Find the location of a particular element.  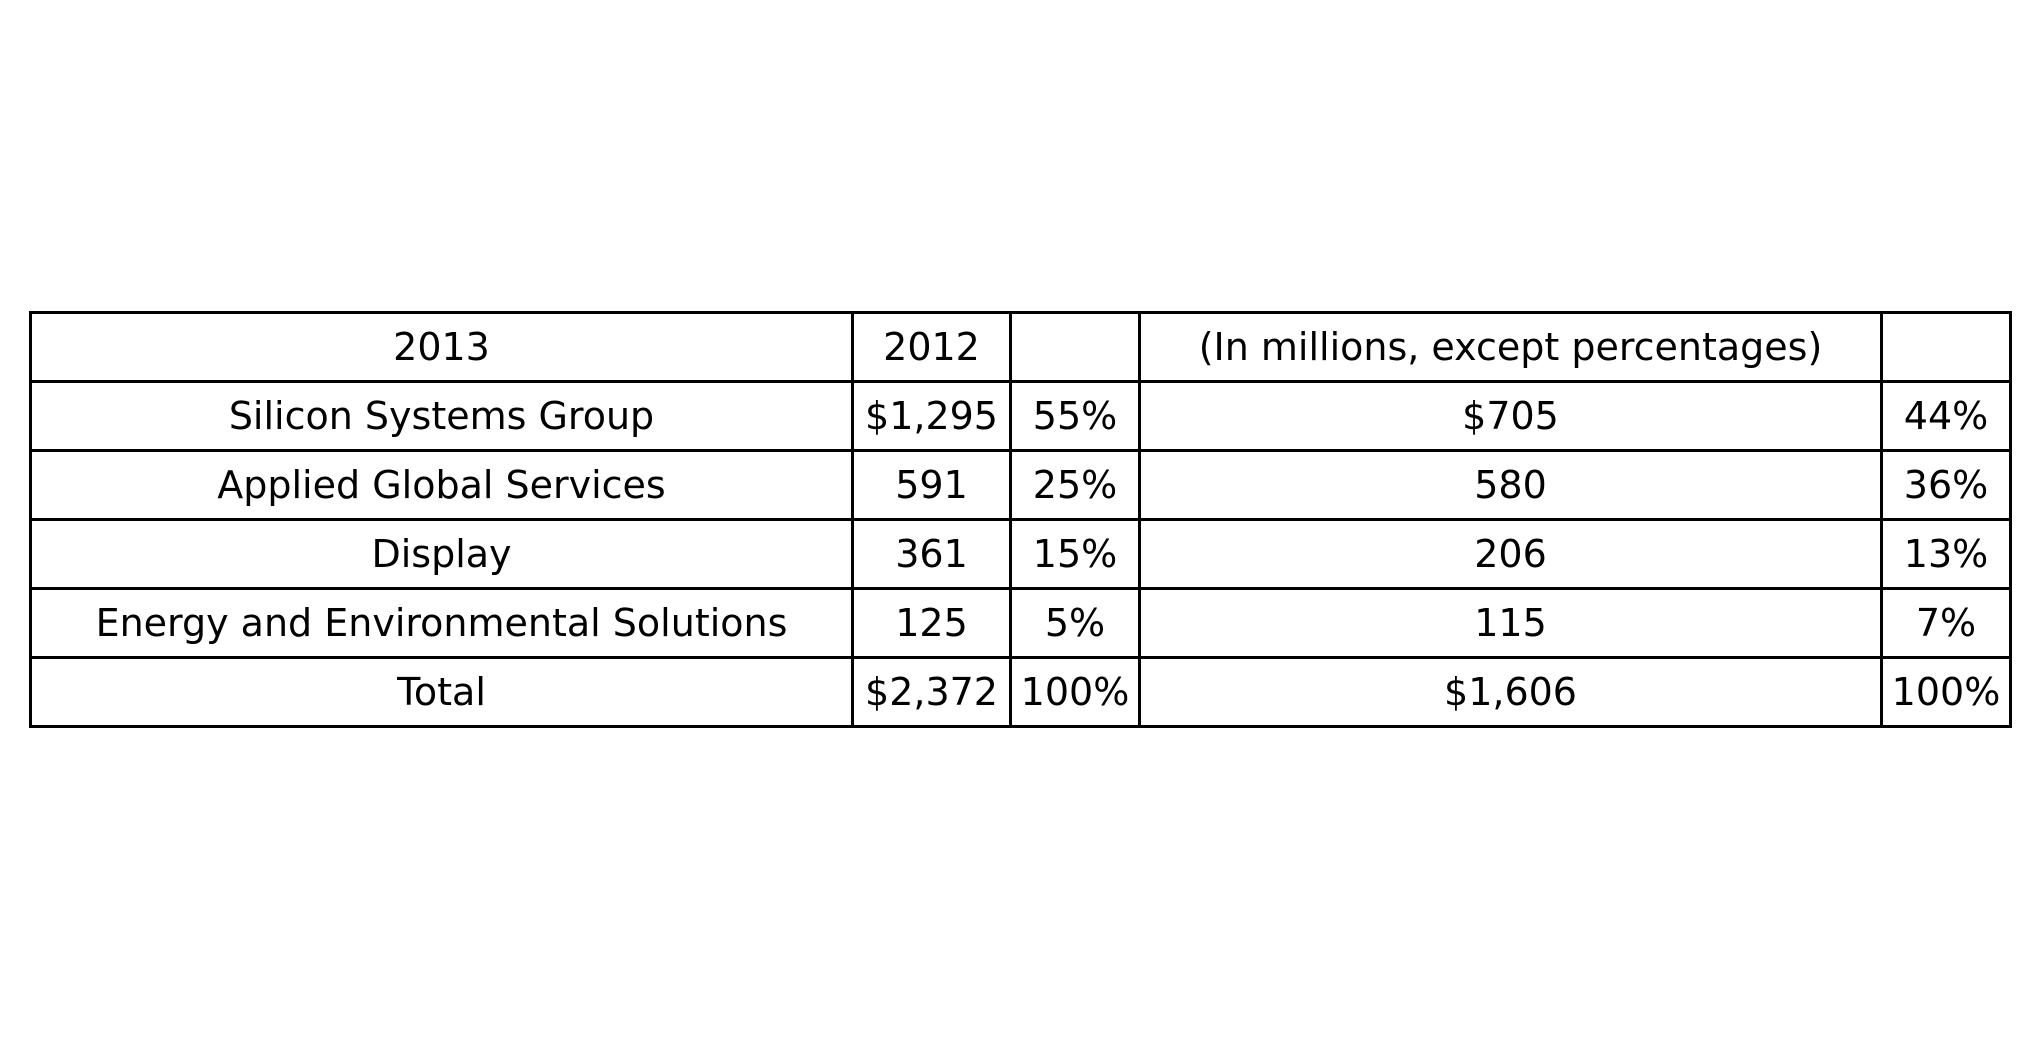

table-cell: 591 is located at coordinates (931, 485).